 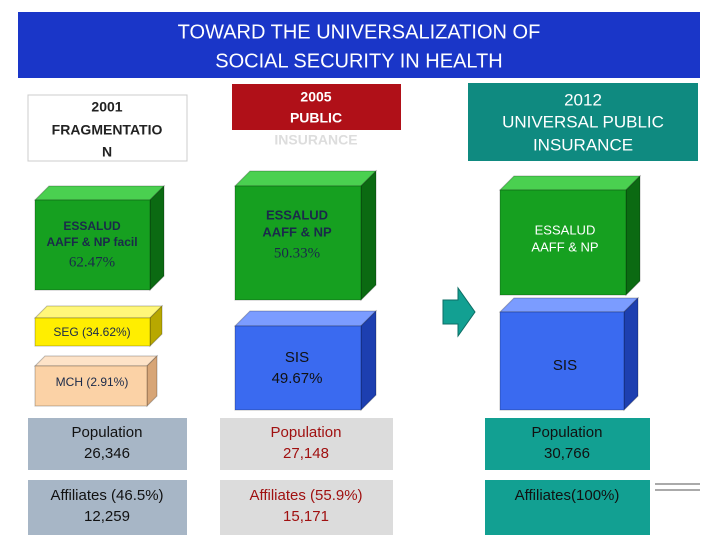 I want to click on affiliates-text: Affiliates (55.9%), so click(x=305, y=495).